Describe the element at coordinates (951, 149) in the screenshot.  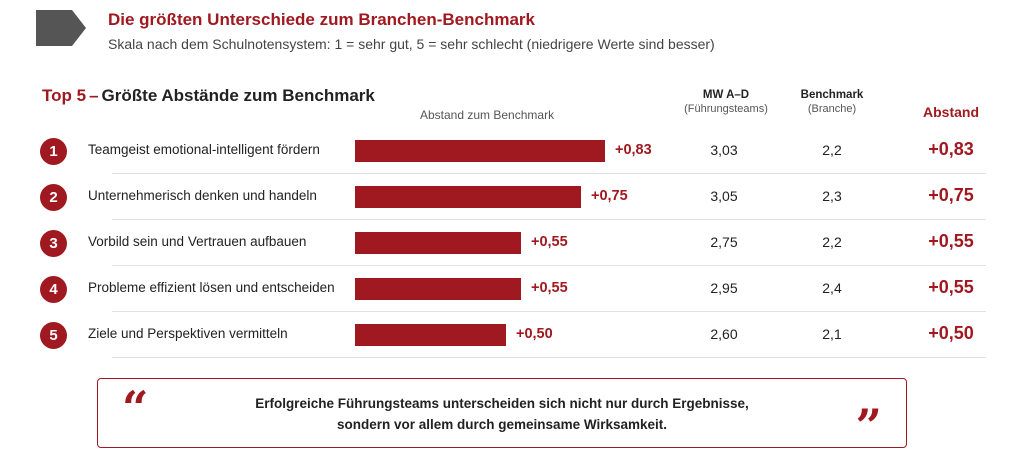
I see `diff-value: +0,83` at that location.